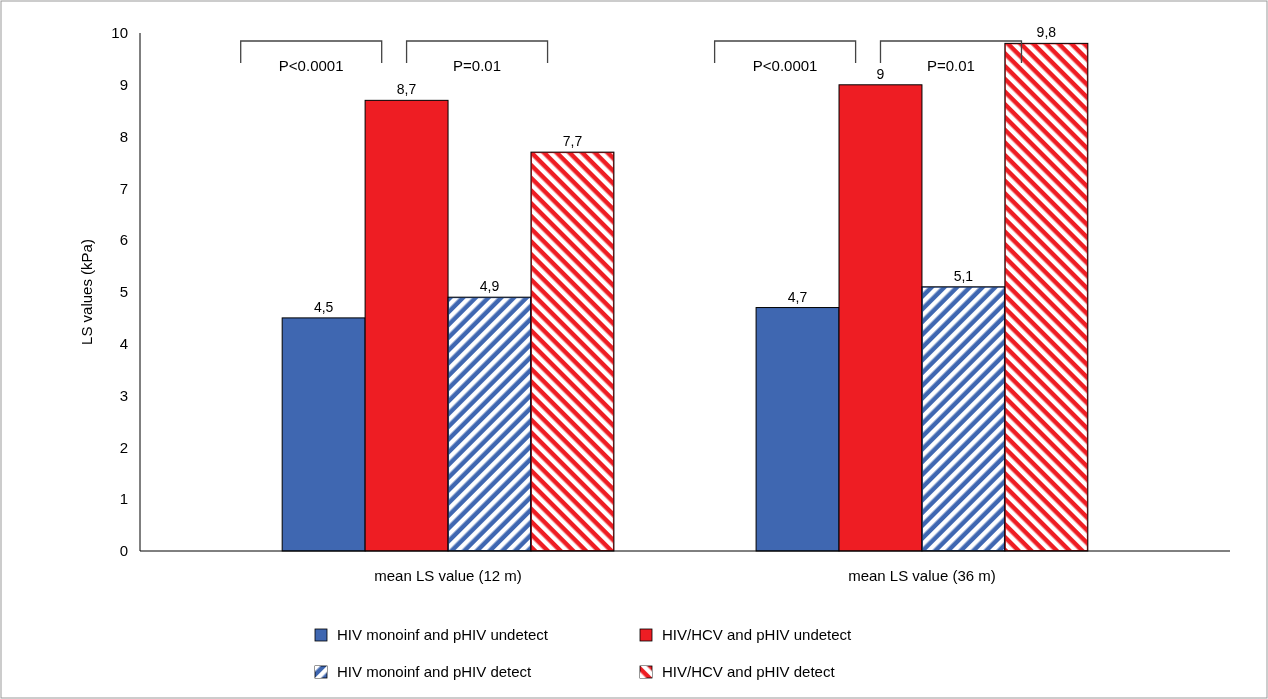 Image resolution: width=1268 pixels, height=699 pixels. Describe the element at coordinates (123, 136) in the screenshot. I see `y-tick-label: 8` at that location.